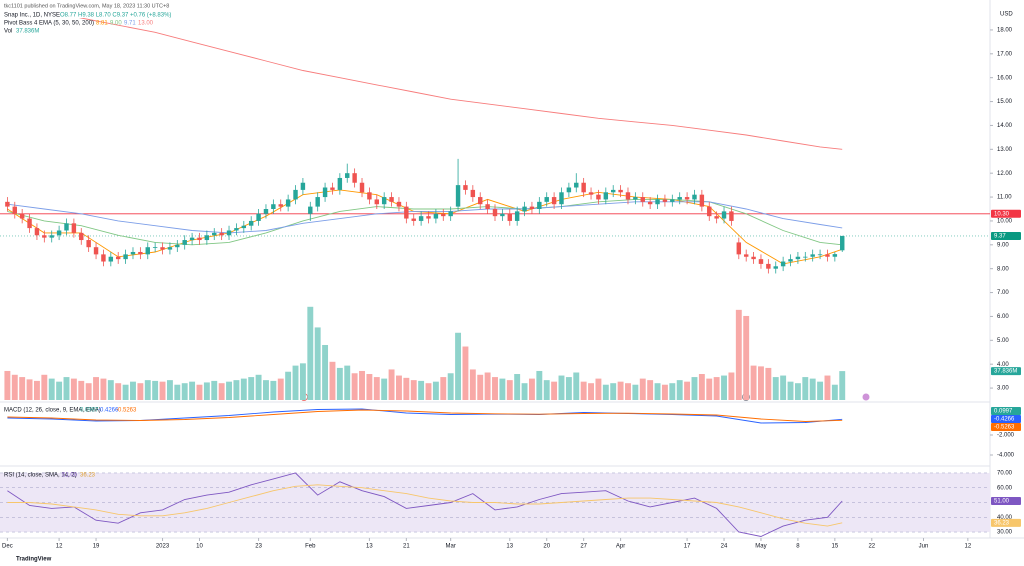 The width and height of the screenshot is (1024, 566). What do you see at coordinates (1003, 317) in the screenshot?
I see `y-tick-label: 6.00` at bounding box center [1003, 317].